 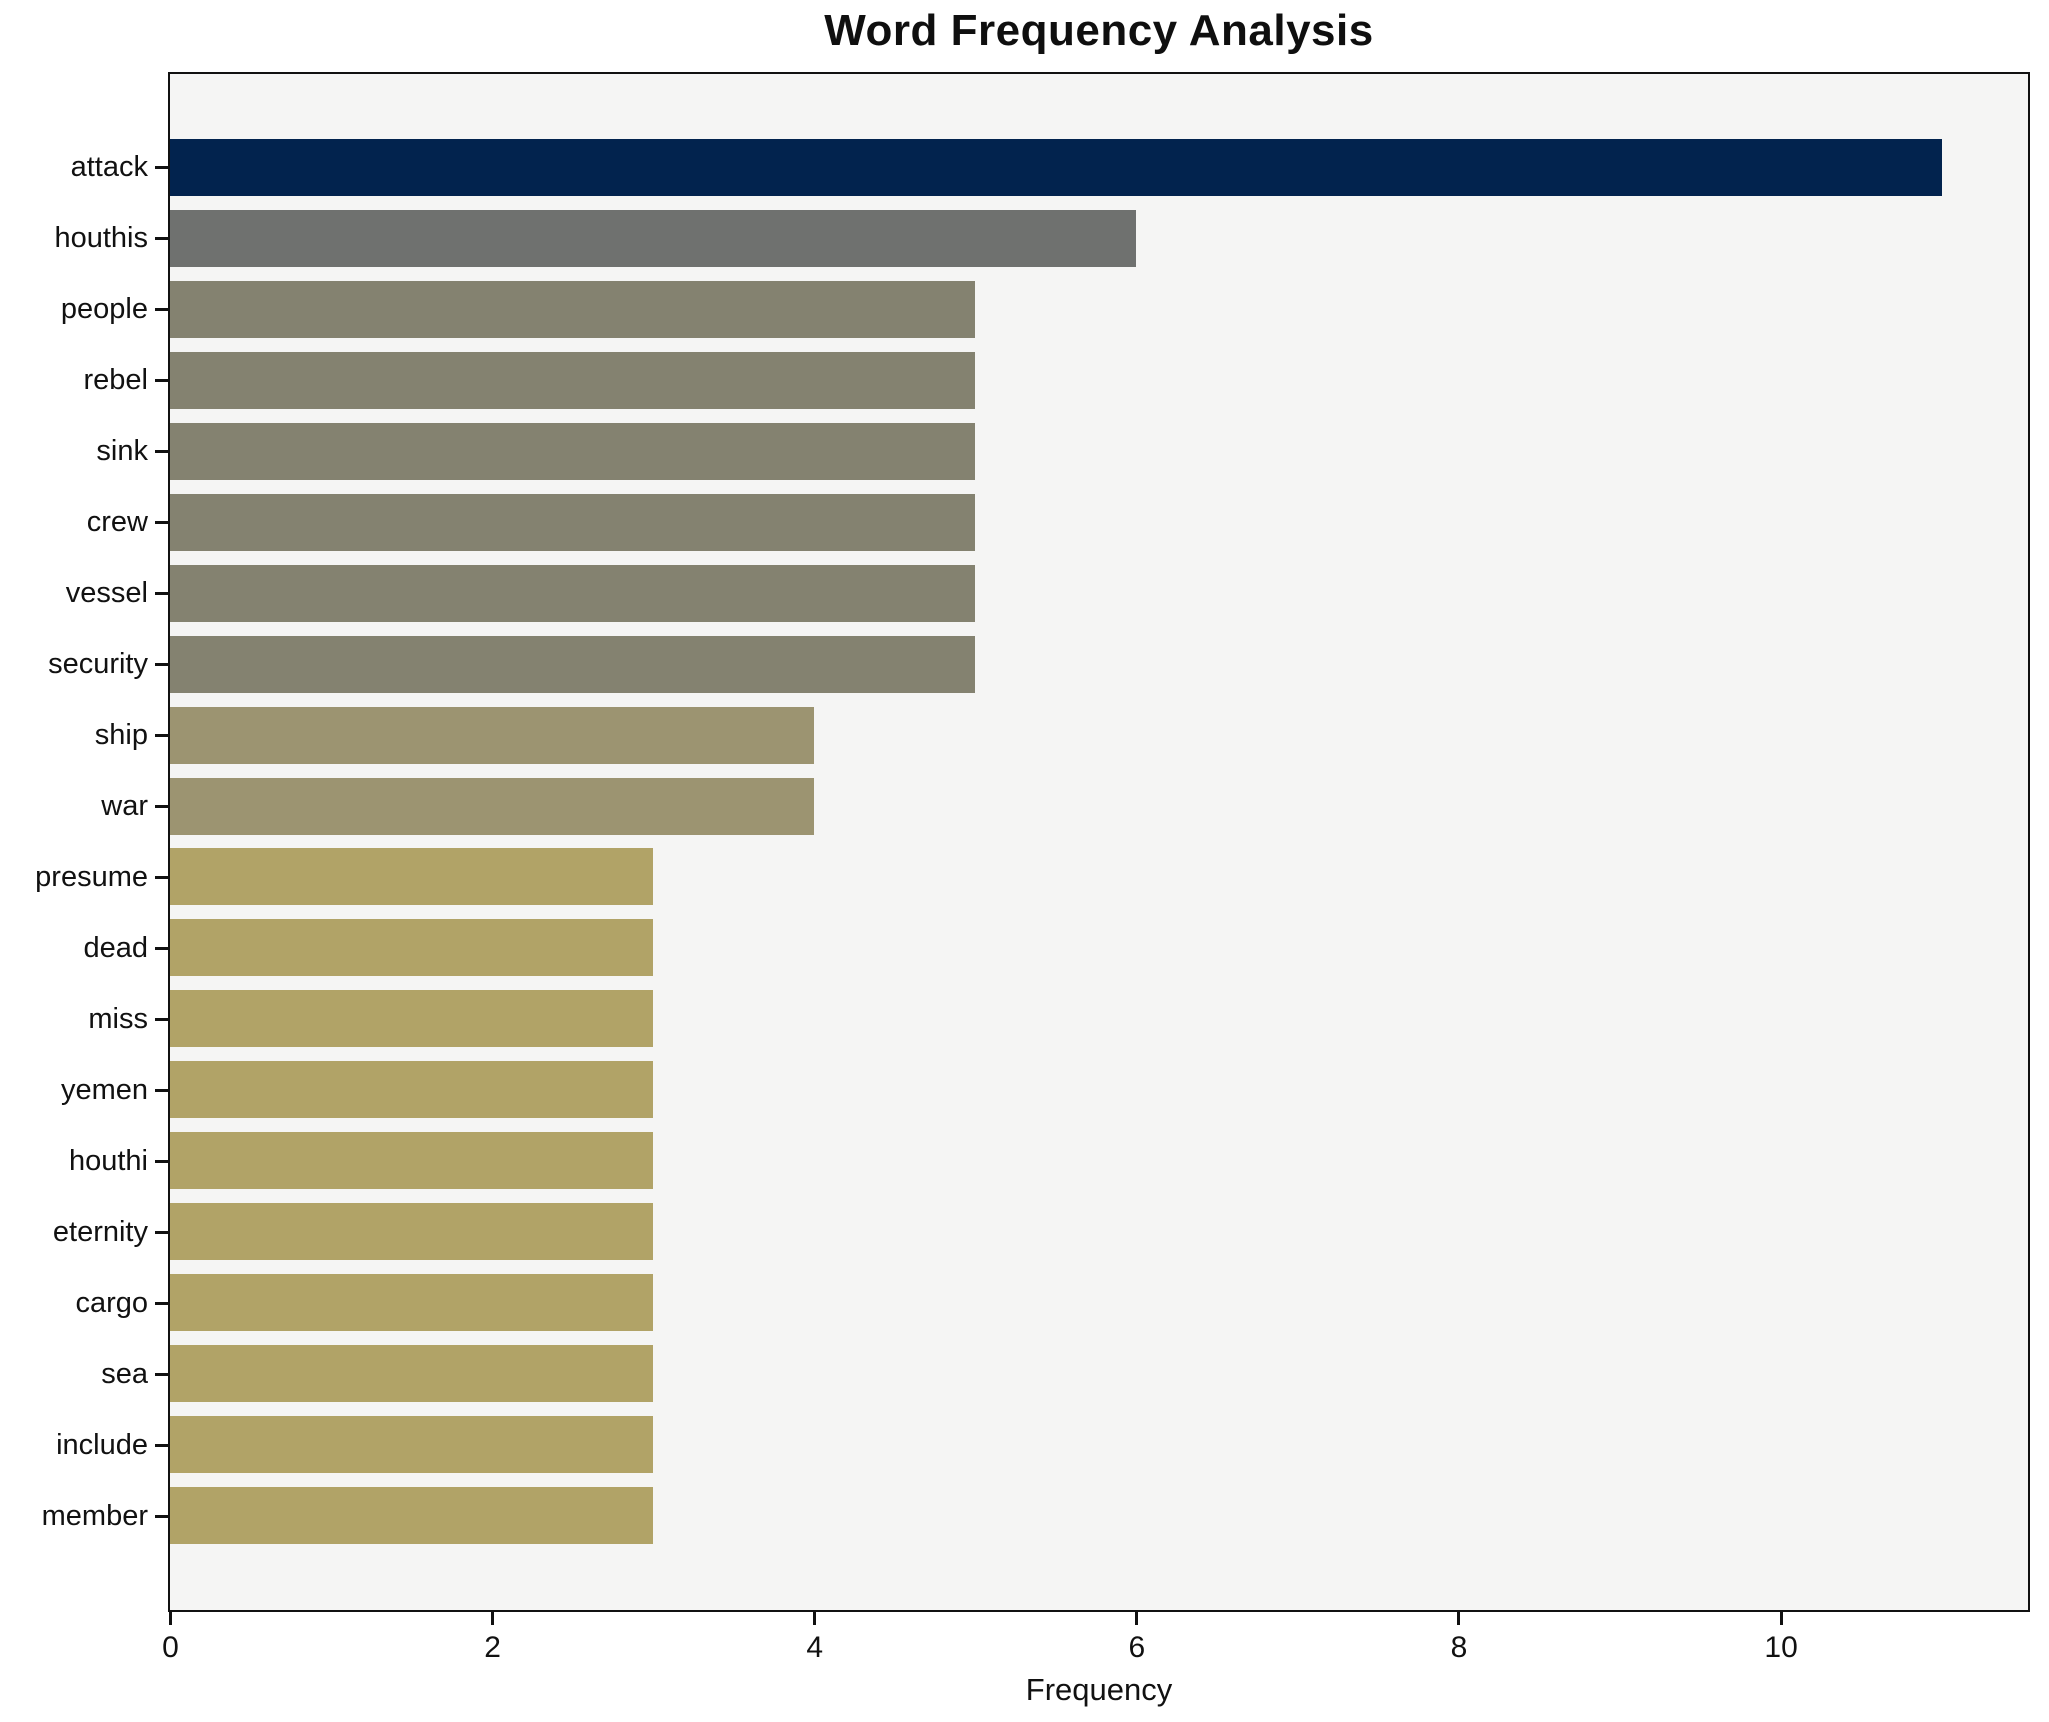 What do you see at coordinates (412, 1232) in the screenshot?
I see `bar-eternity` at bounding box center [412, 1232].